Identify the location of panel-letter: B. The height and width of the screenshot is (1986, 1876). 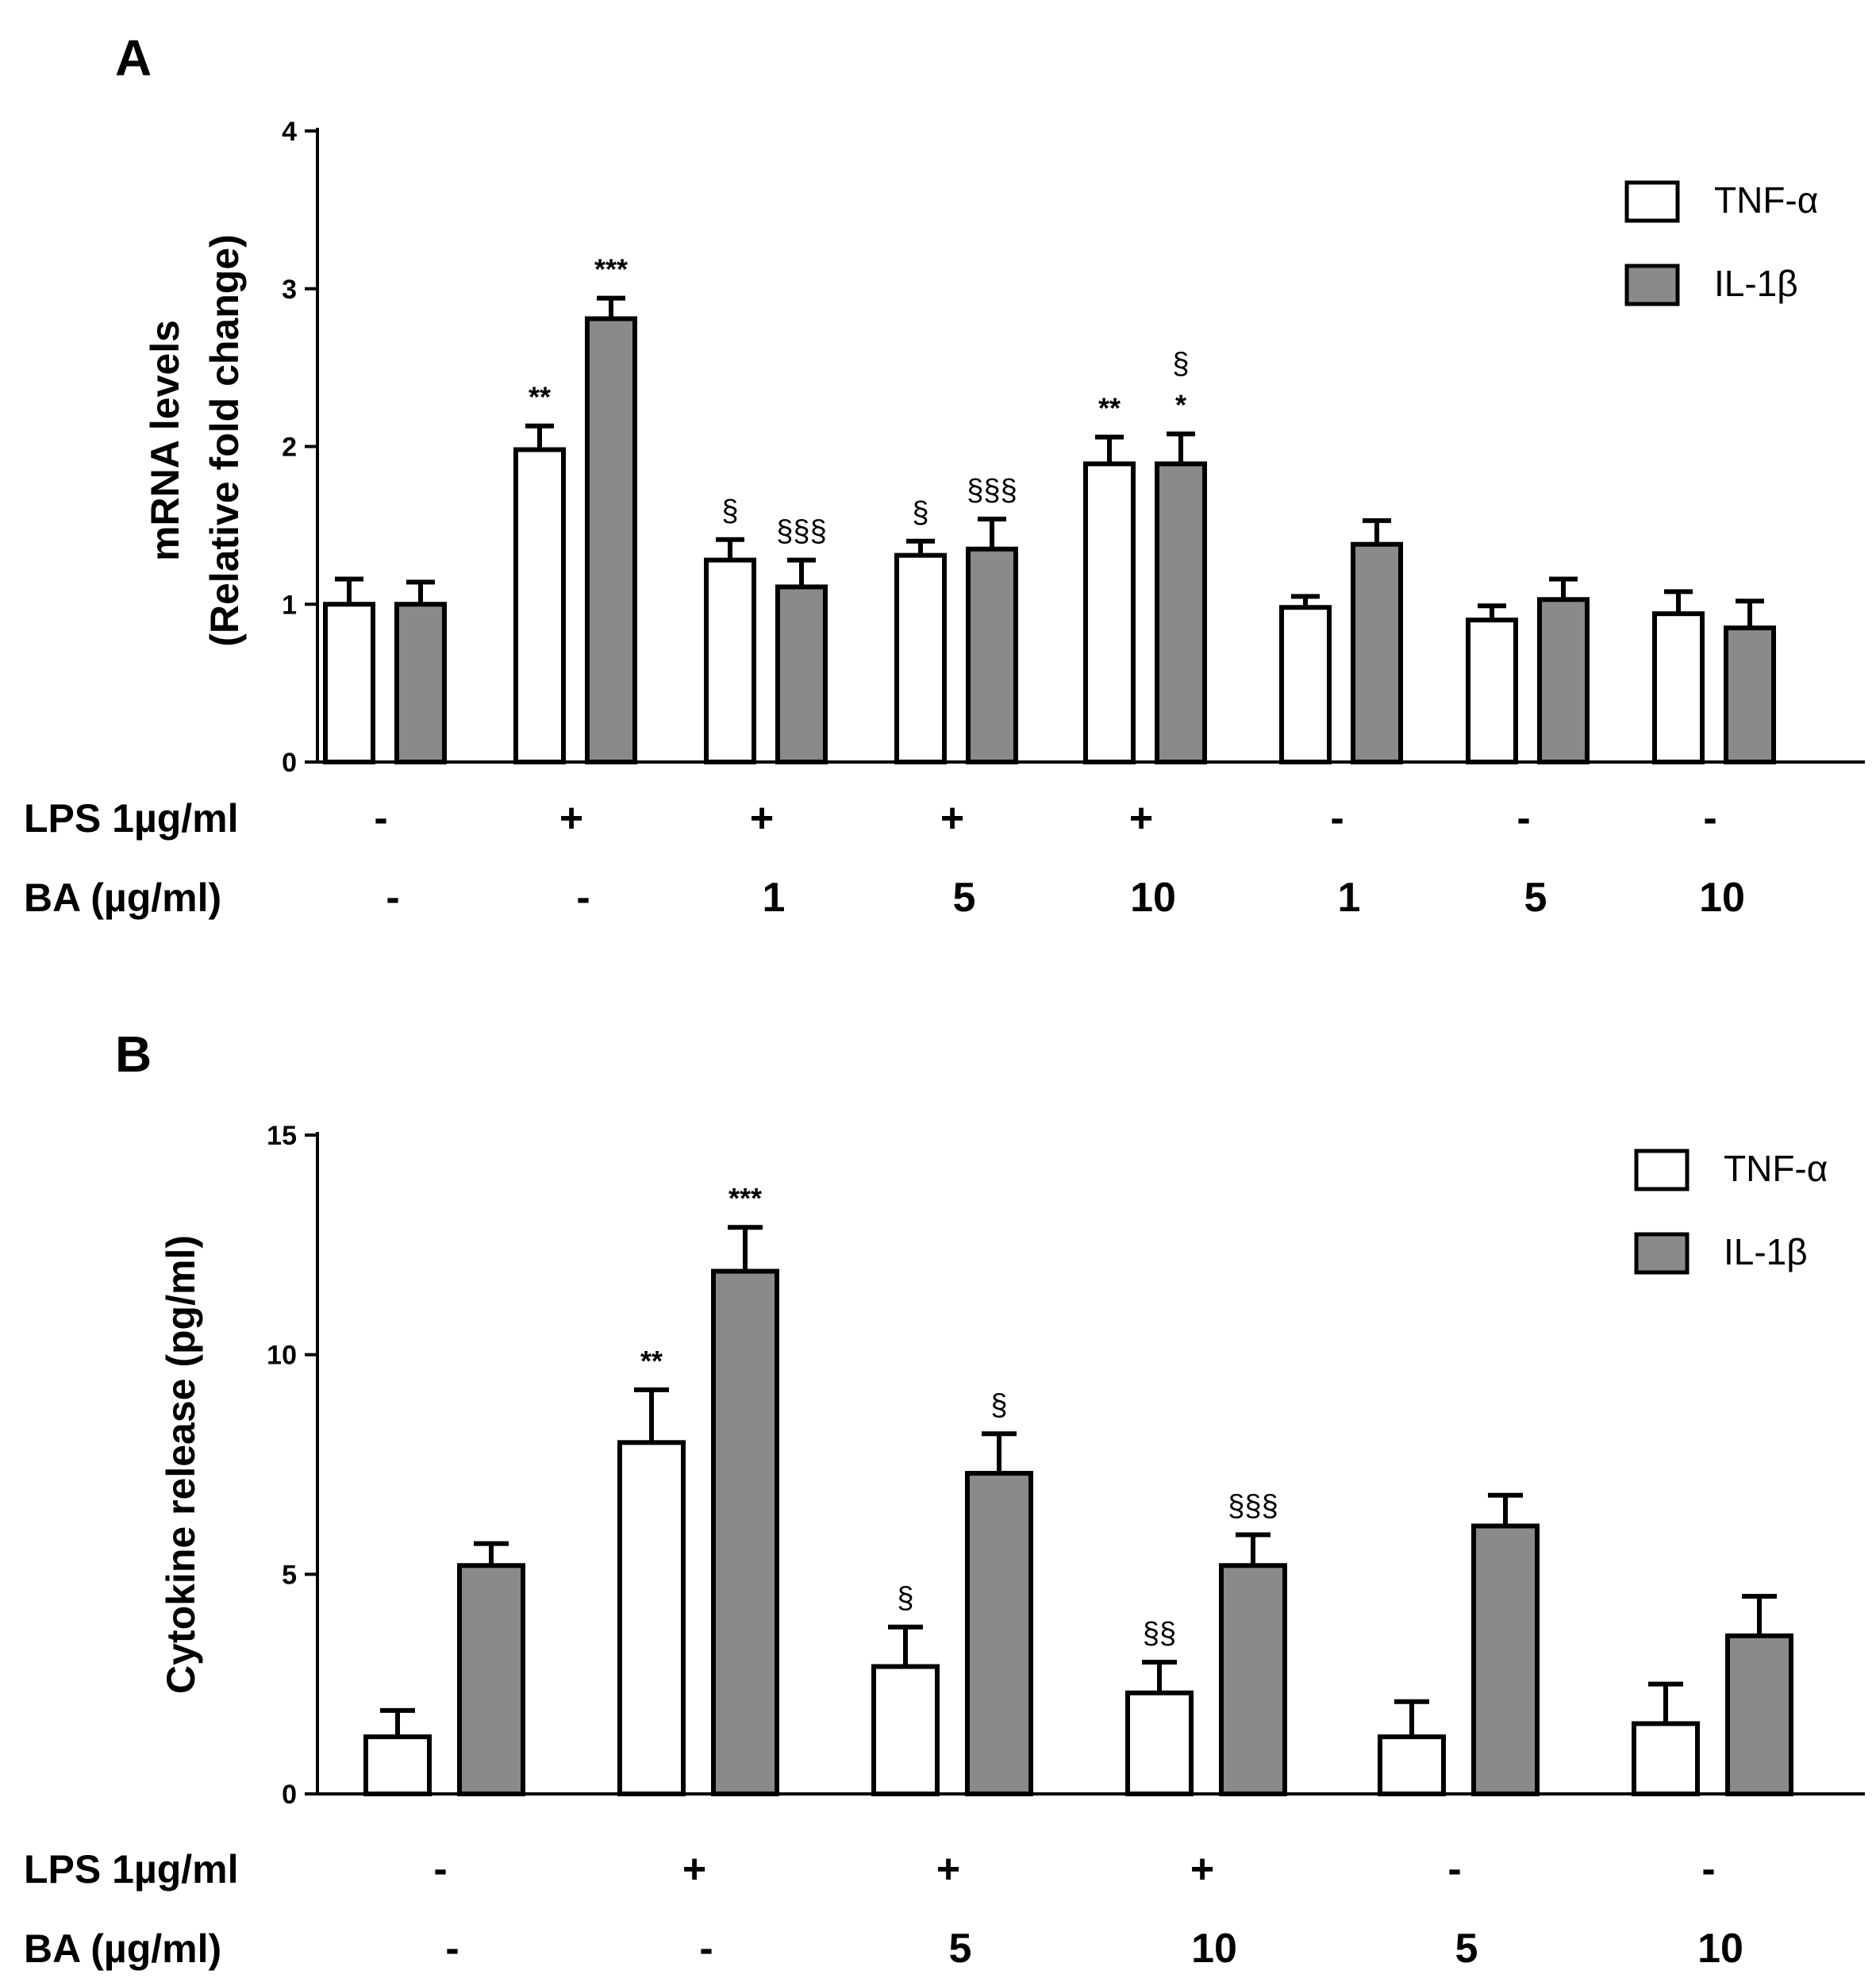
(133, 1054).